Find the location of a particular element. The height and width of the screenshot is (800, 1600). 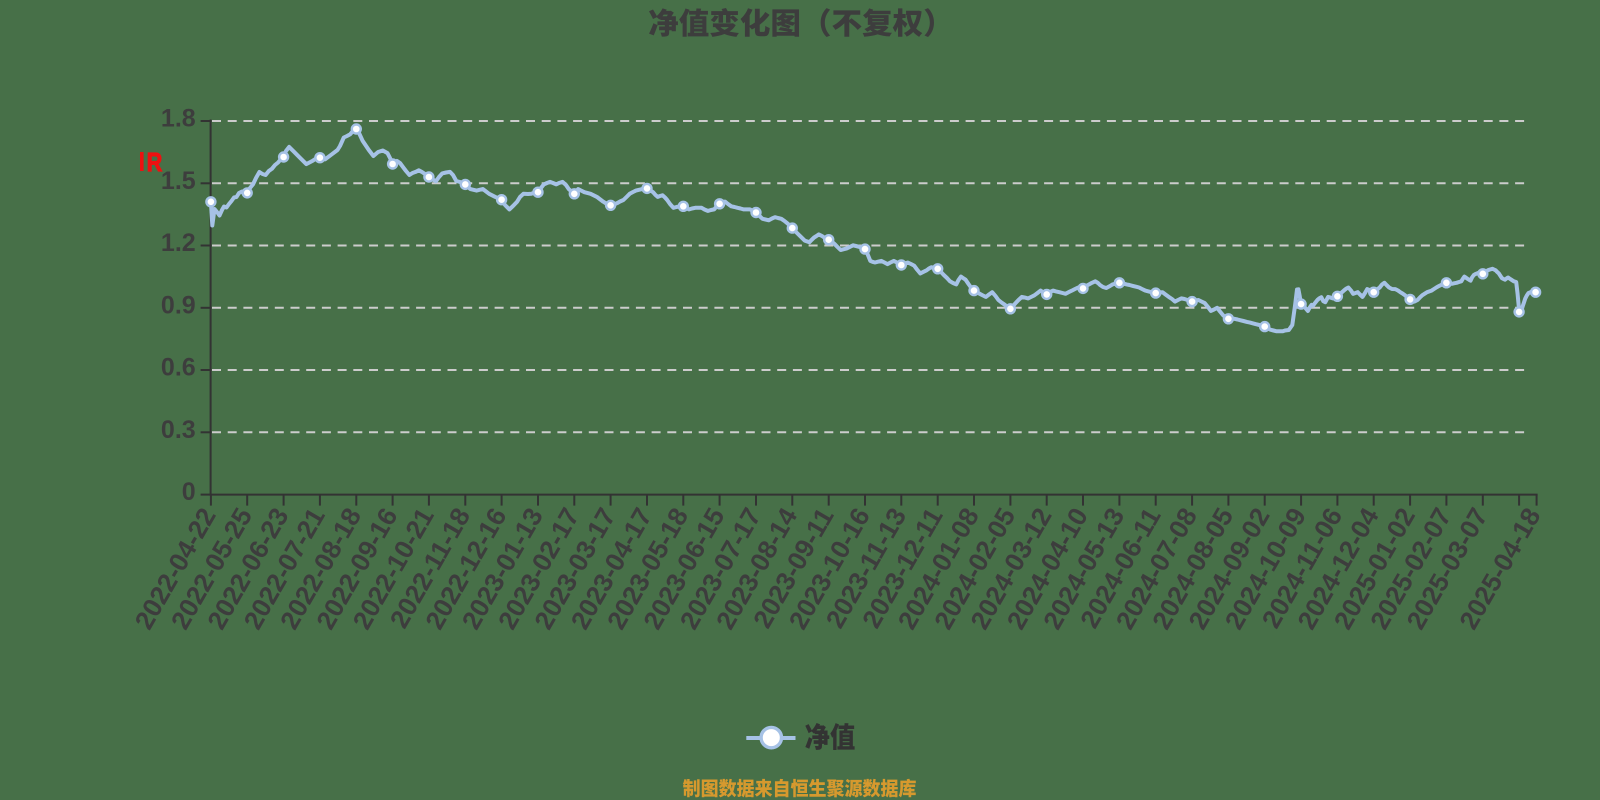

svg-text: 1.2 is located at coordinates (178, 243).